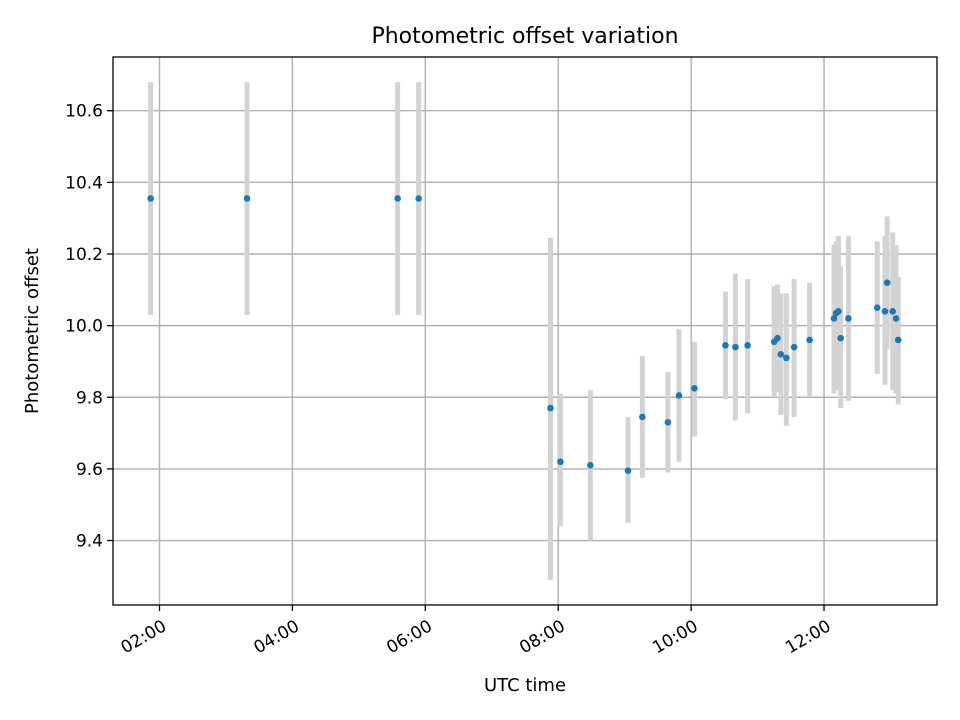 This screenshot has width=960, height=720. Describe the element at coordinates (675, 637) in the screenshot. I see `x-tick-label: 10:00` at that location.